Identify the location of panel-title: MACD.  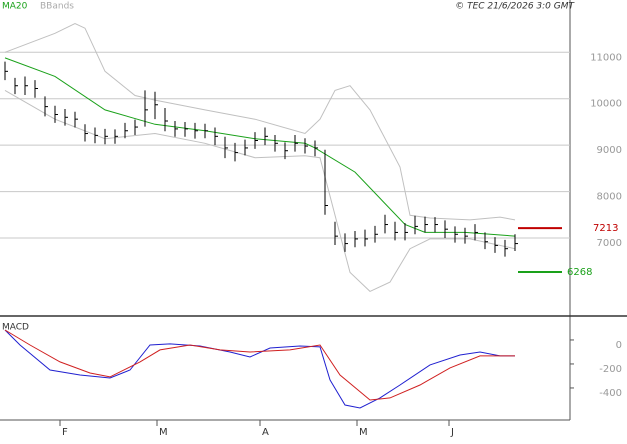
(15, 328).